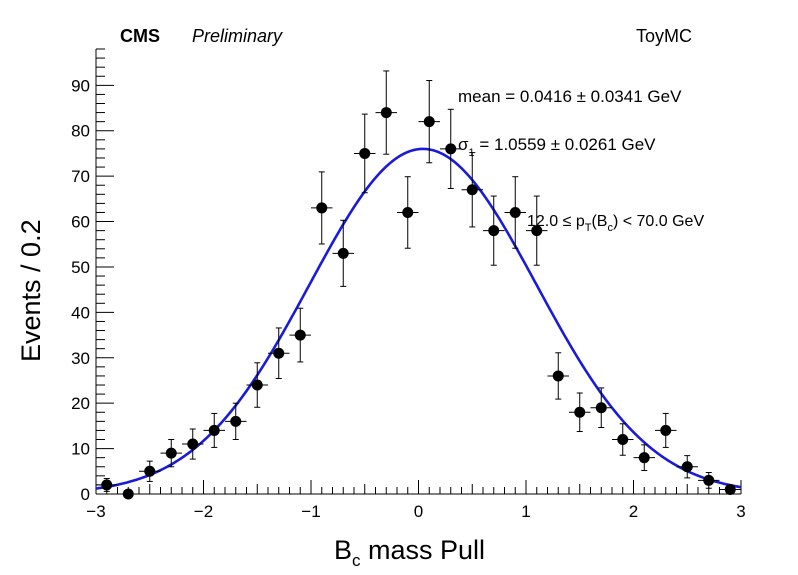  What do you see at coordinates (85, 494) in the screenshot?
I see `y-tick-label: 0` at bounding box center [85, 494].